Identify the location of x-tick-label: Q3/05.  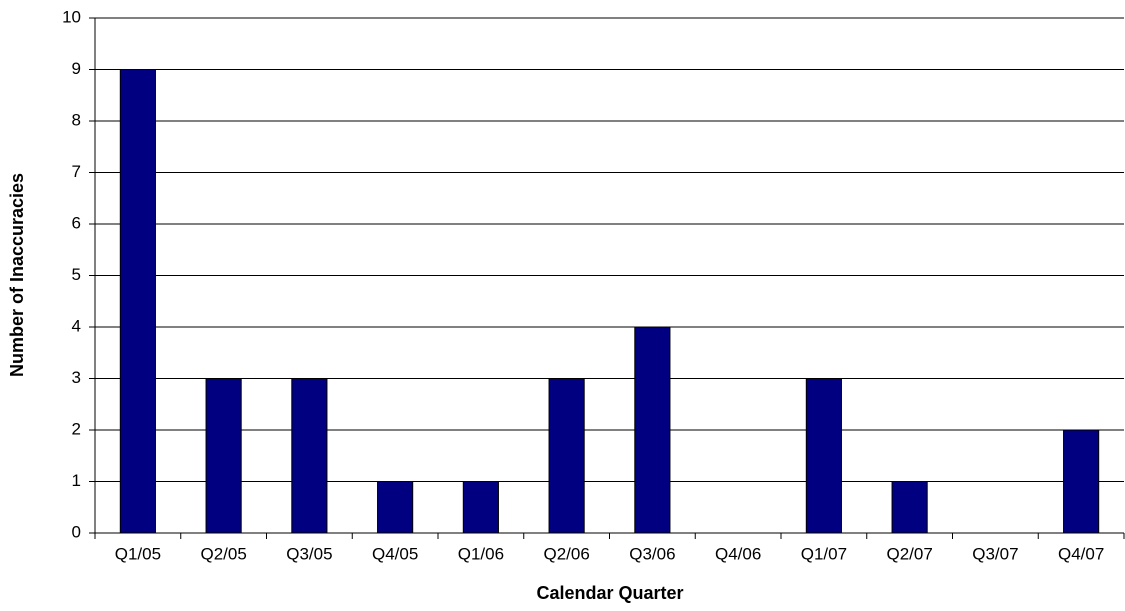
(309, 553).